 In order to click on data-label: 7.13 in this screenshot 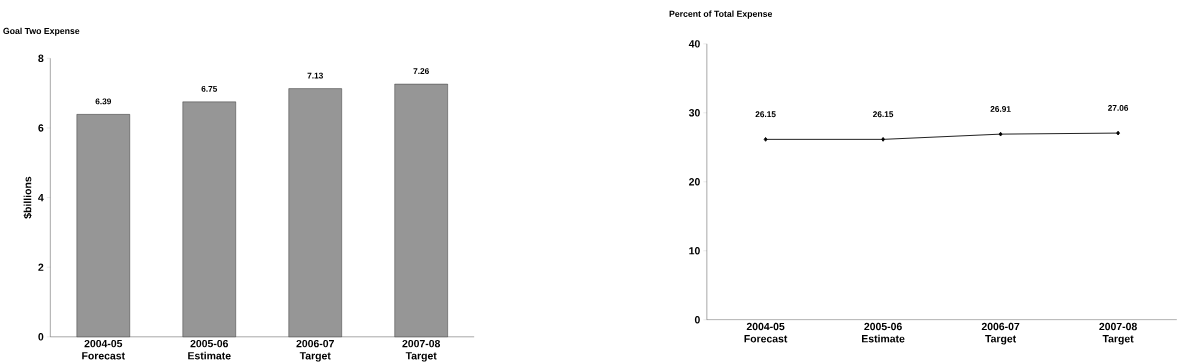, I will do `click(315, 75)`.